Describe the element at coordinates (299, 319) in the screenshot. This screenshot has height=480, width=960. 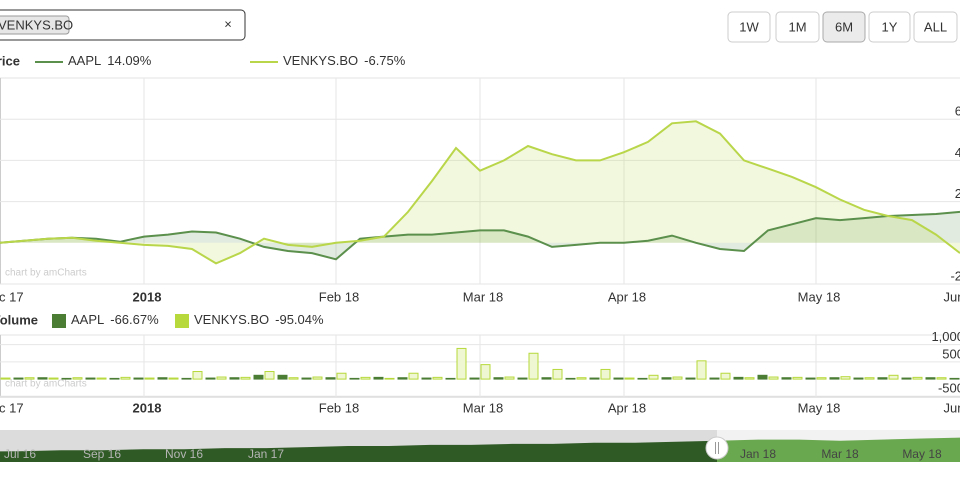
I see `legend-value: -95.04%` at that location.